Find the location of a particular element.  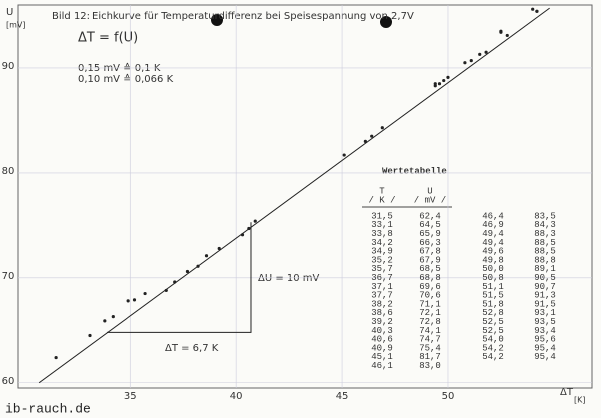

table-cell: 70,6 is located at coordinates (430, 296).